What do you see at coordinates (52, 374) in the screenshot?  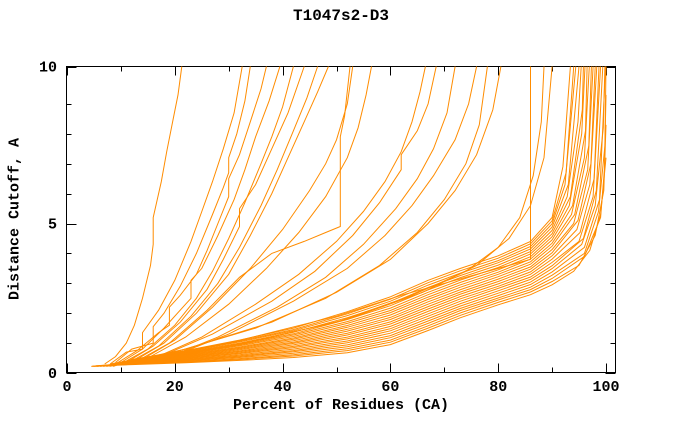 I see `y-tick-label: 0` at bounding box center [52, 374].